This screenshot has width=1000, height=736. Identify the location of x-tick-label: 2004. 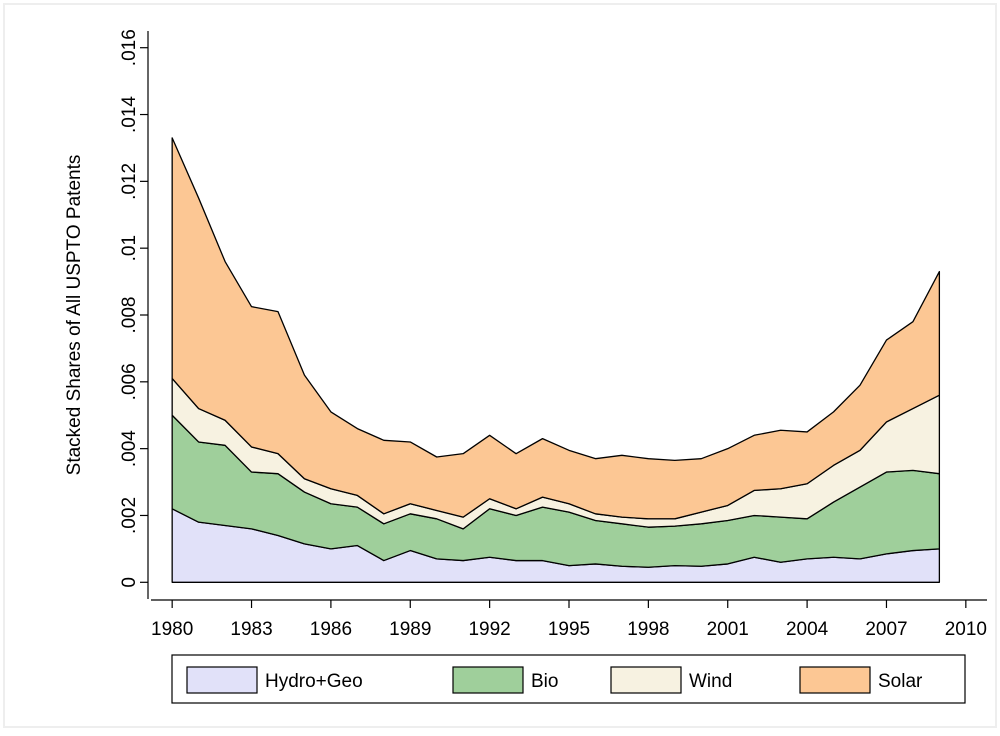
(807, 629).